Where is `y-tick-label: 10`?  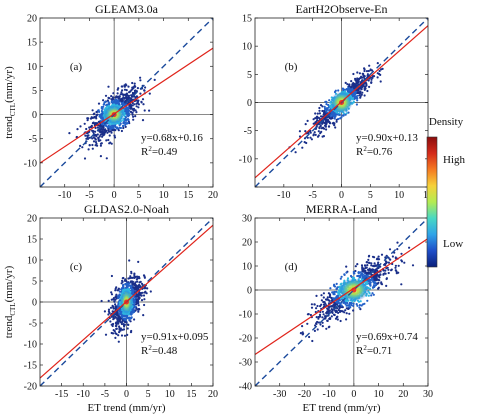 y-tick-label: 10 is located at coordinates (32, 261).